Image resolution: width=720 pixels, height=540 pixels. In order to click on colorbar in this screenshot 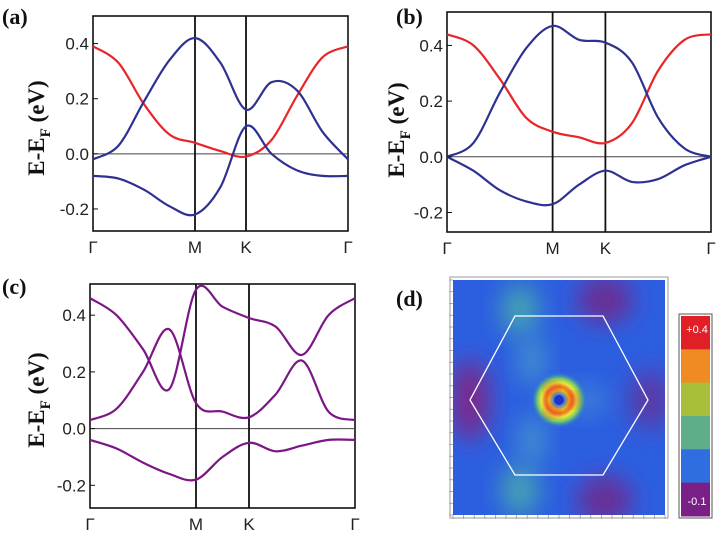, I will do `click(695, 416)`.